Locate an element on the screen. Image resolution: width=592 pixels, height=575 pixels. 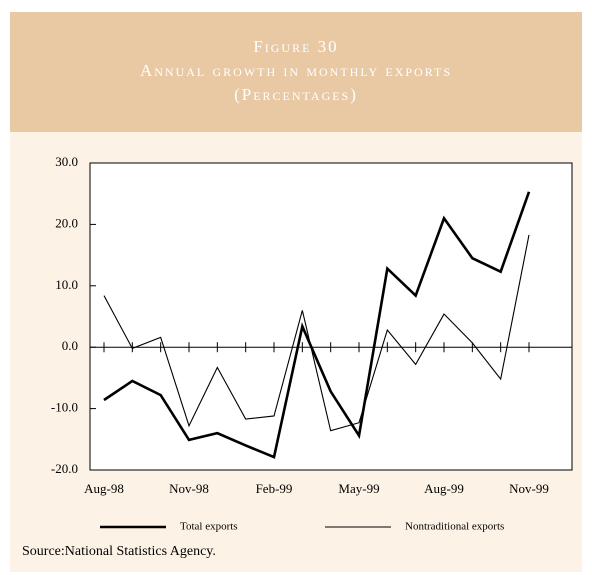
x-tick-label: Nov-98 is located at coordinates (189, 488).